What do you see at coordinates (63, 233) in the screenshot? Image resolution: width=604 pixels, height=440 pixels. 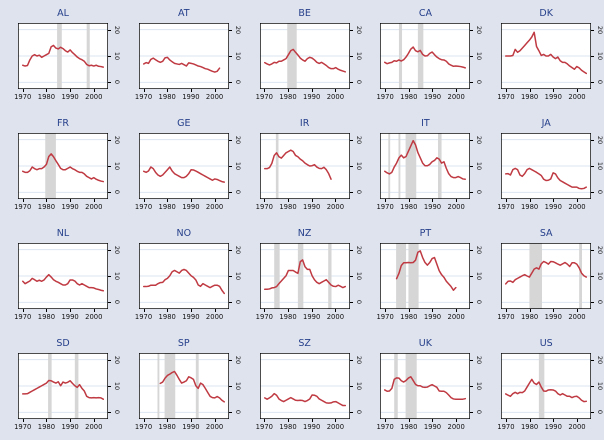 I see `subplot-title: NL` at bounding box center [63, 233].